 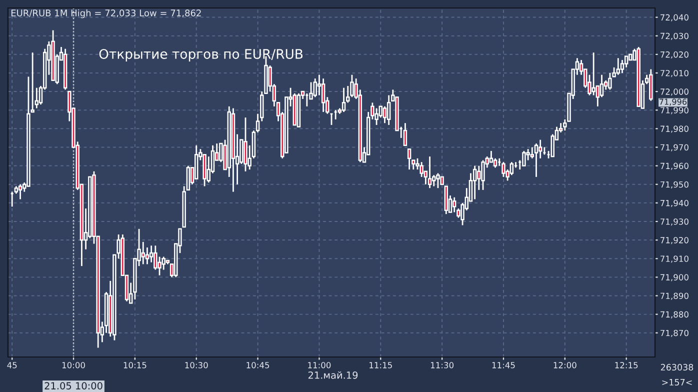 I want to click on y-tick-label: 72,010, so click(x=674, y=74).